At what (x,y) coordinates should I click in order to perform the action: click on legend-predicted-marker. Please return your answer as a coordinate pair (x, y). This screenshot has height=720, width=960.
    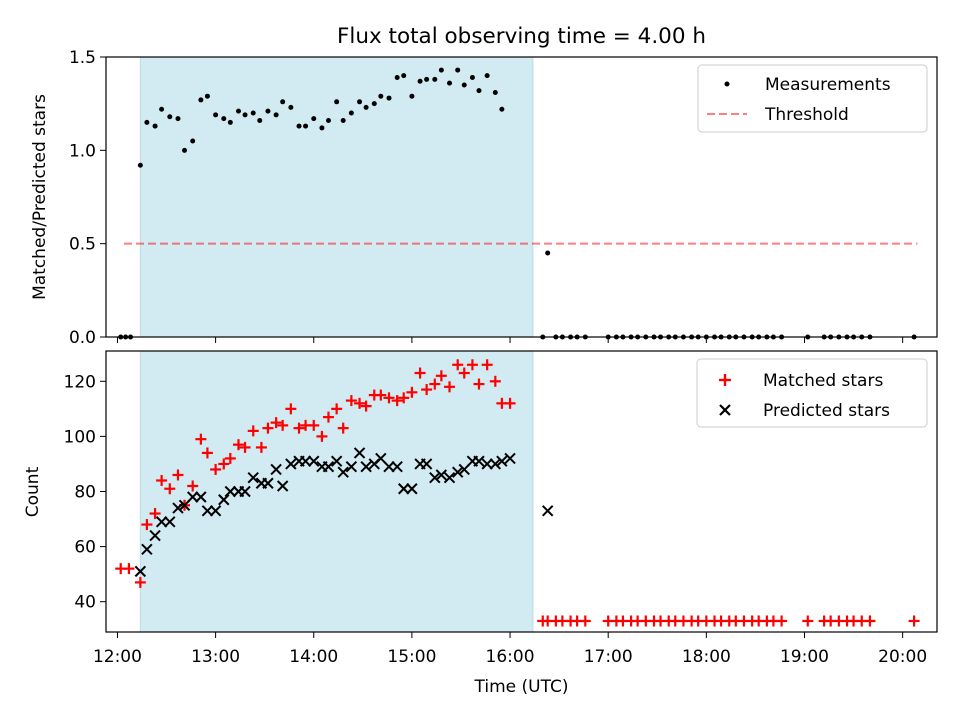
    Looking at the image, I should click on (725, 410).